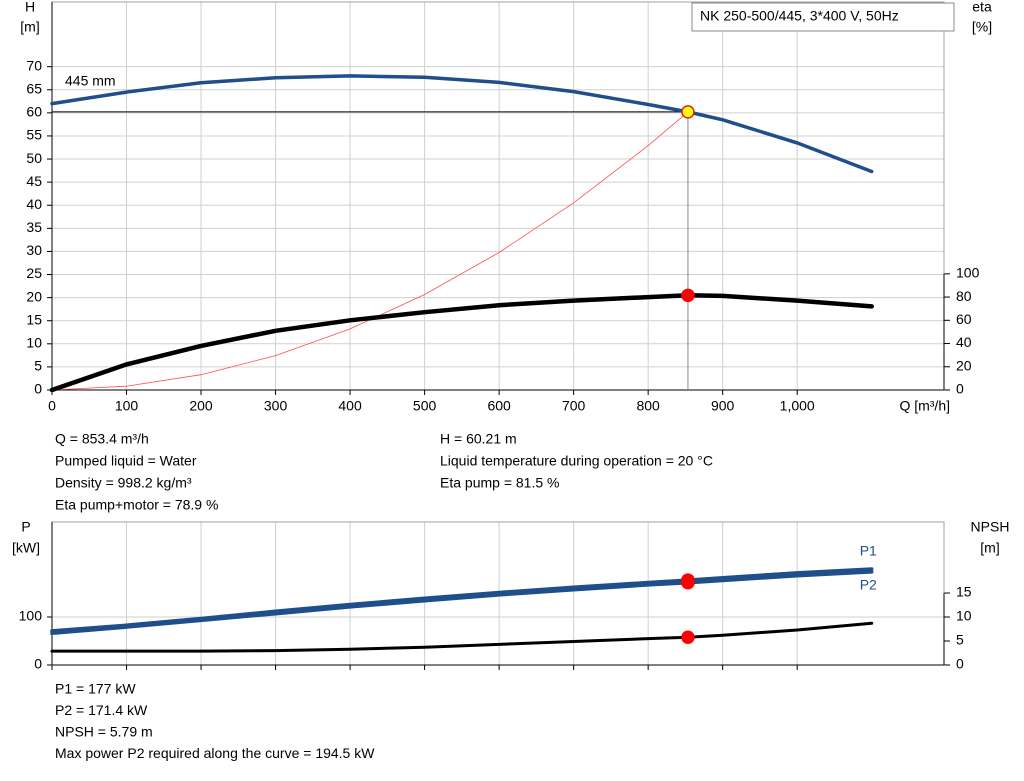  What do you see at coordinates (964, 296) in the screenshot?
I see `y2-tick-label: 80` at bounding box center [964, 296].